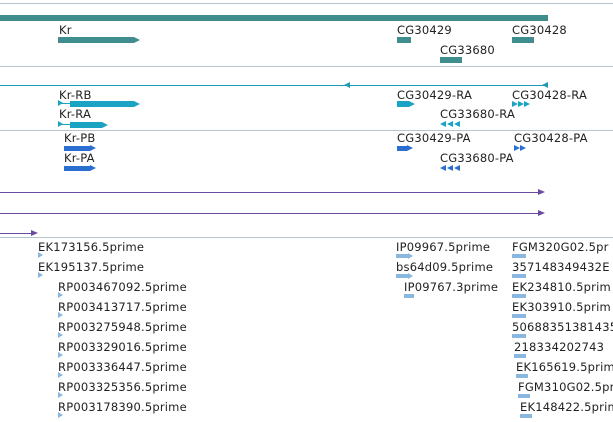 The height and width of the screenshot is (422, 613). What do you see at coordinates (403, 104) in the screenshot?
I see `transcript-feature-cg30429-ra` at bounding box center [403, 104].